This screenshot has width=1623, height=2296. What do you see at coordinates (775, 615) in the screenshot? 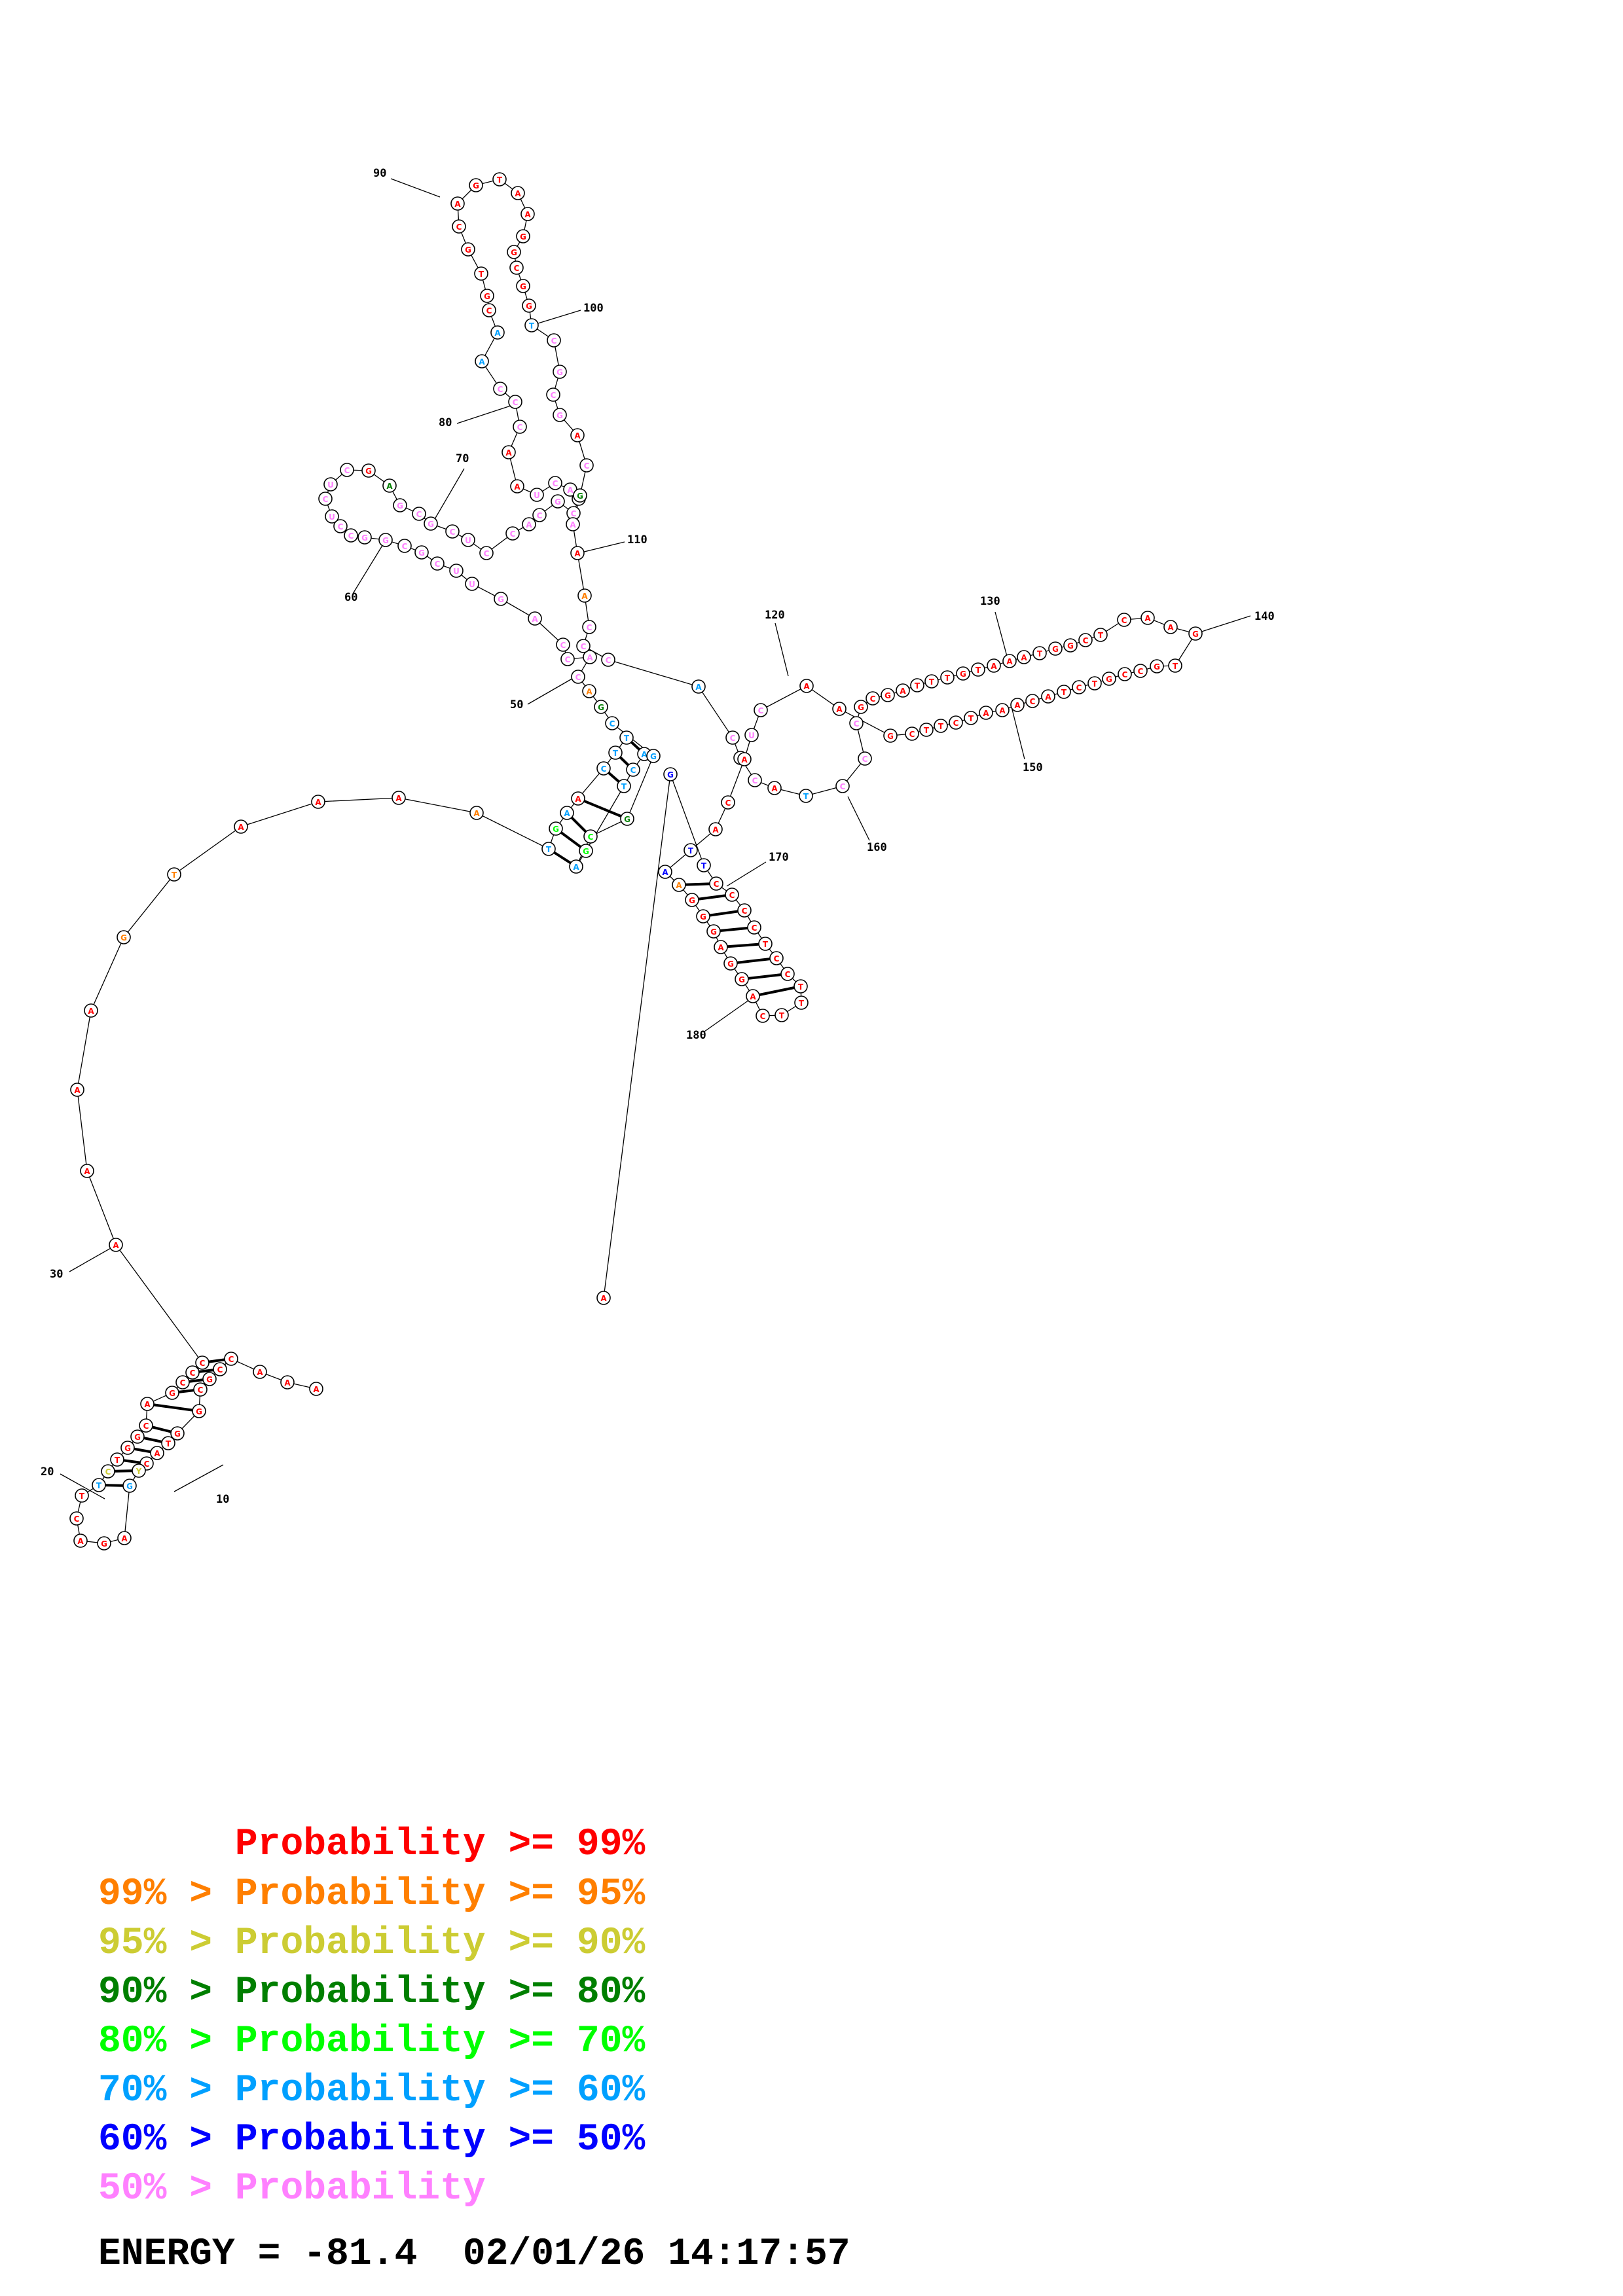
I see `position-label: 120` at bounding box center [775, 615].